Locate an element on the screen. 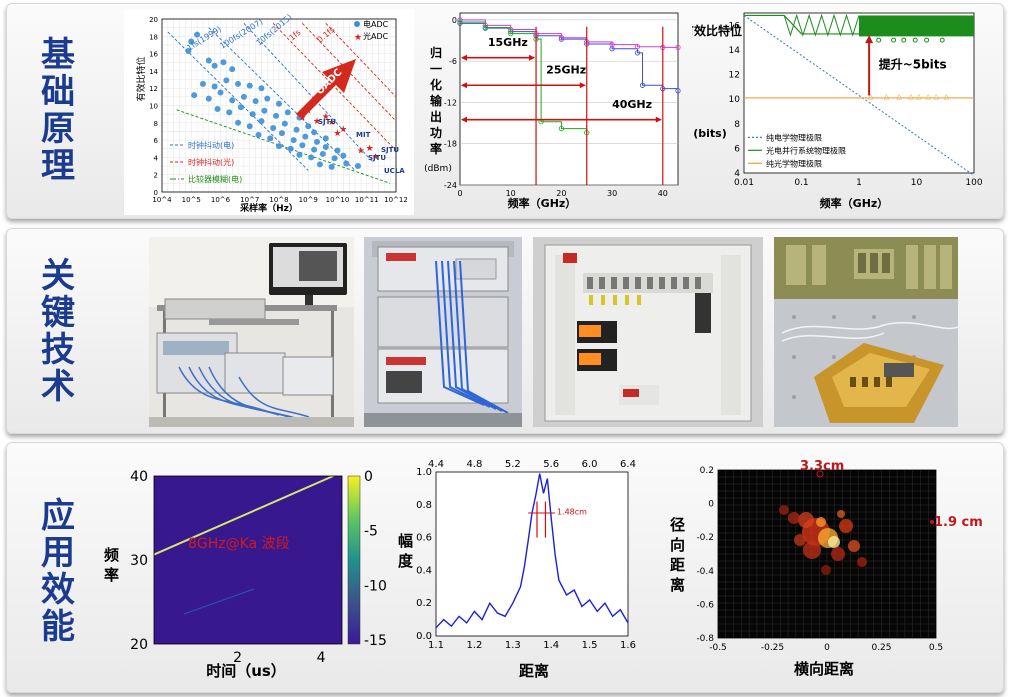 Image resolution: width=1012 pixels, height=697 pixels. x-tick-label: 1.2 is located at coordinates (474, 645).